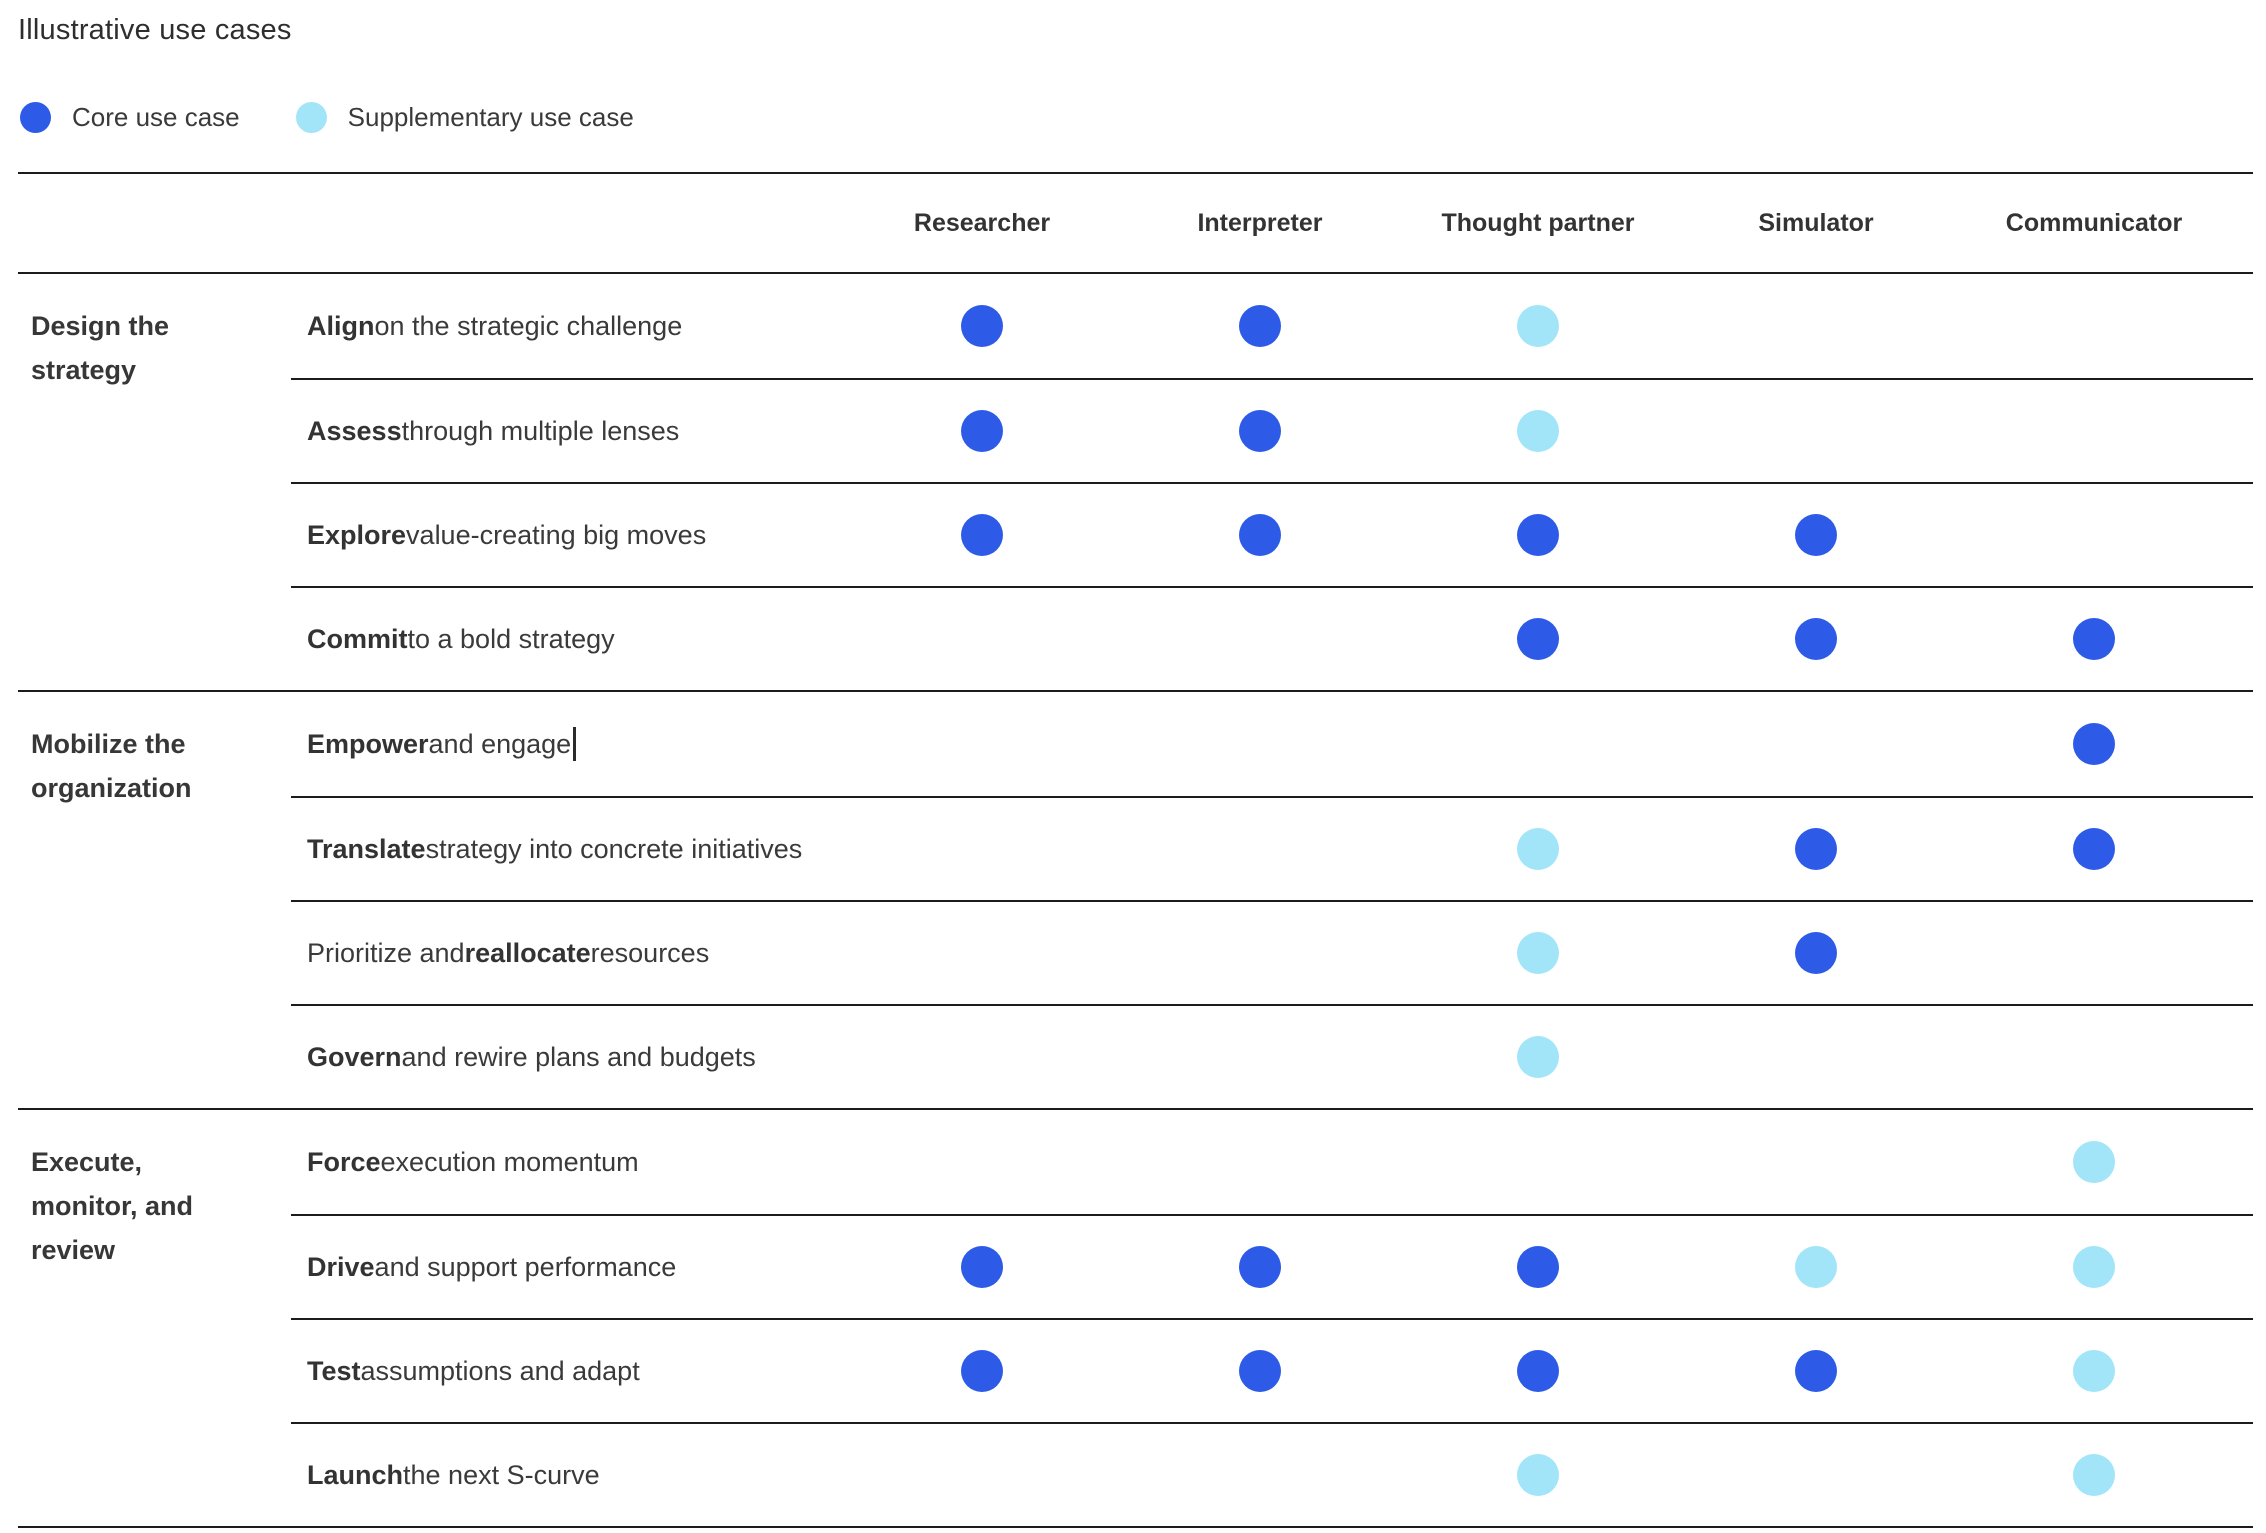 The image size is (2266, 1533). What do you see at coordinates (1538, 222) in the screenshot?
I see `column-header-thought-partner: Thought partner` at bounding box center [1538, 222].